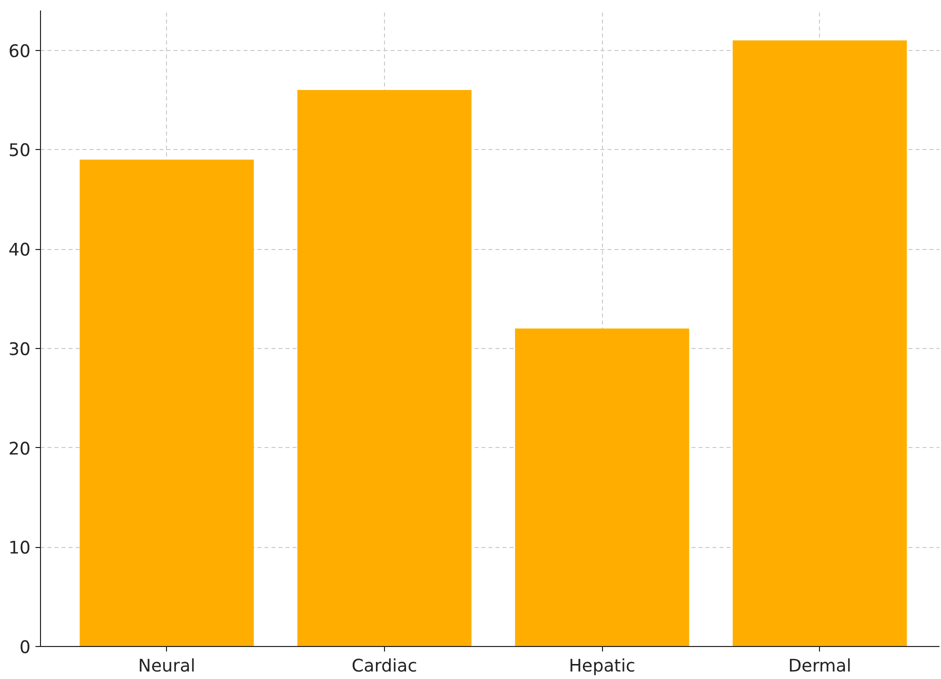  Describe the element at coordinates (385, 666) in the screenshot. I see `x-tick-label: Cardiac` at that location.